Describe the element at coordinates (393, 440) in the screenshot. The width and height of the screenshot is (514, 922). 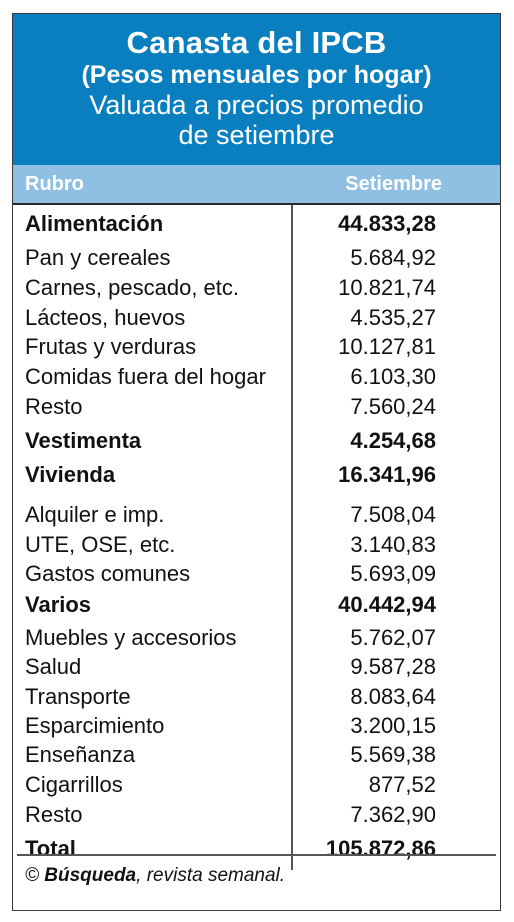
I see `row-value: 4.254,68` at that location.